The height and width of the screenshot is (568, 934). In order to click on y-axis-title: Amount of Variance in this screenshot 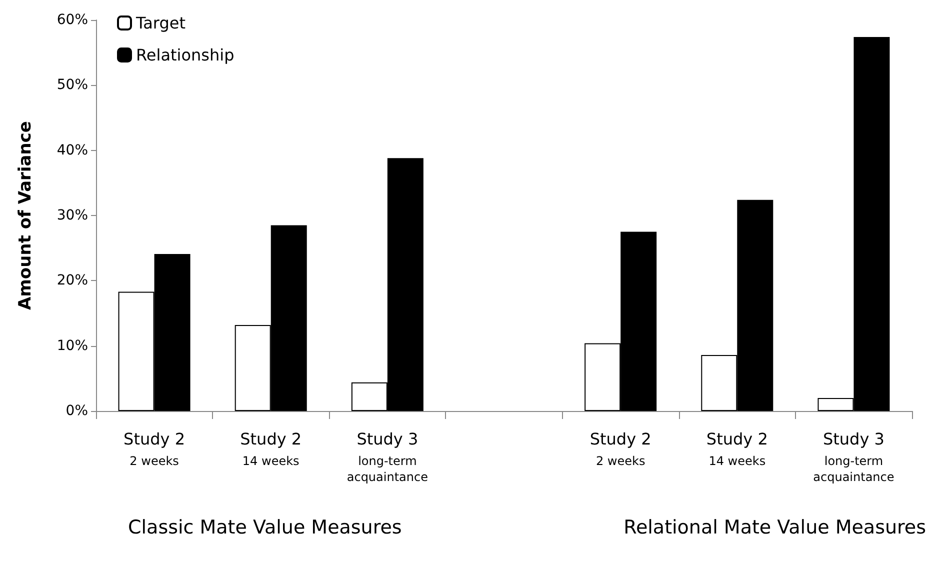, I will do `click(26, 215)`.